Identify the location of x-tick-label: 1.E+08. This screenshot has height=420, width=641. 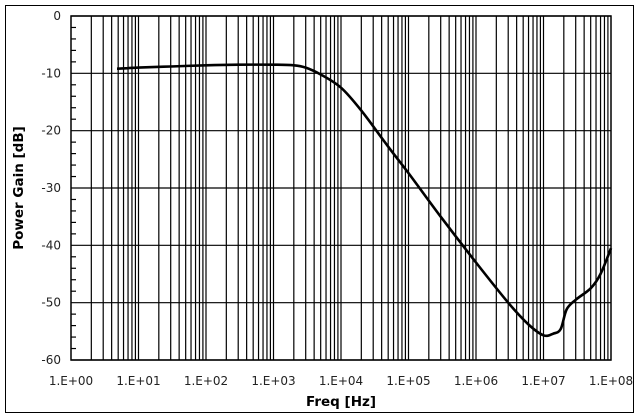
(611, 381).